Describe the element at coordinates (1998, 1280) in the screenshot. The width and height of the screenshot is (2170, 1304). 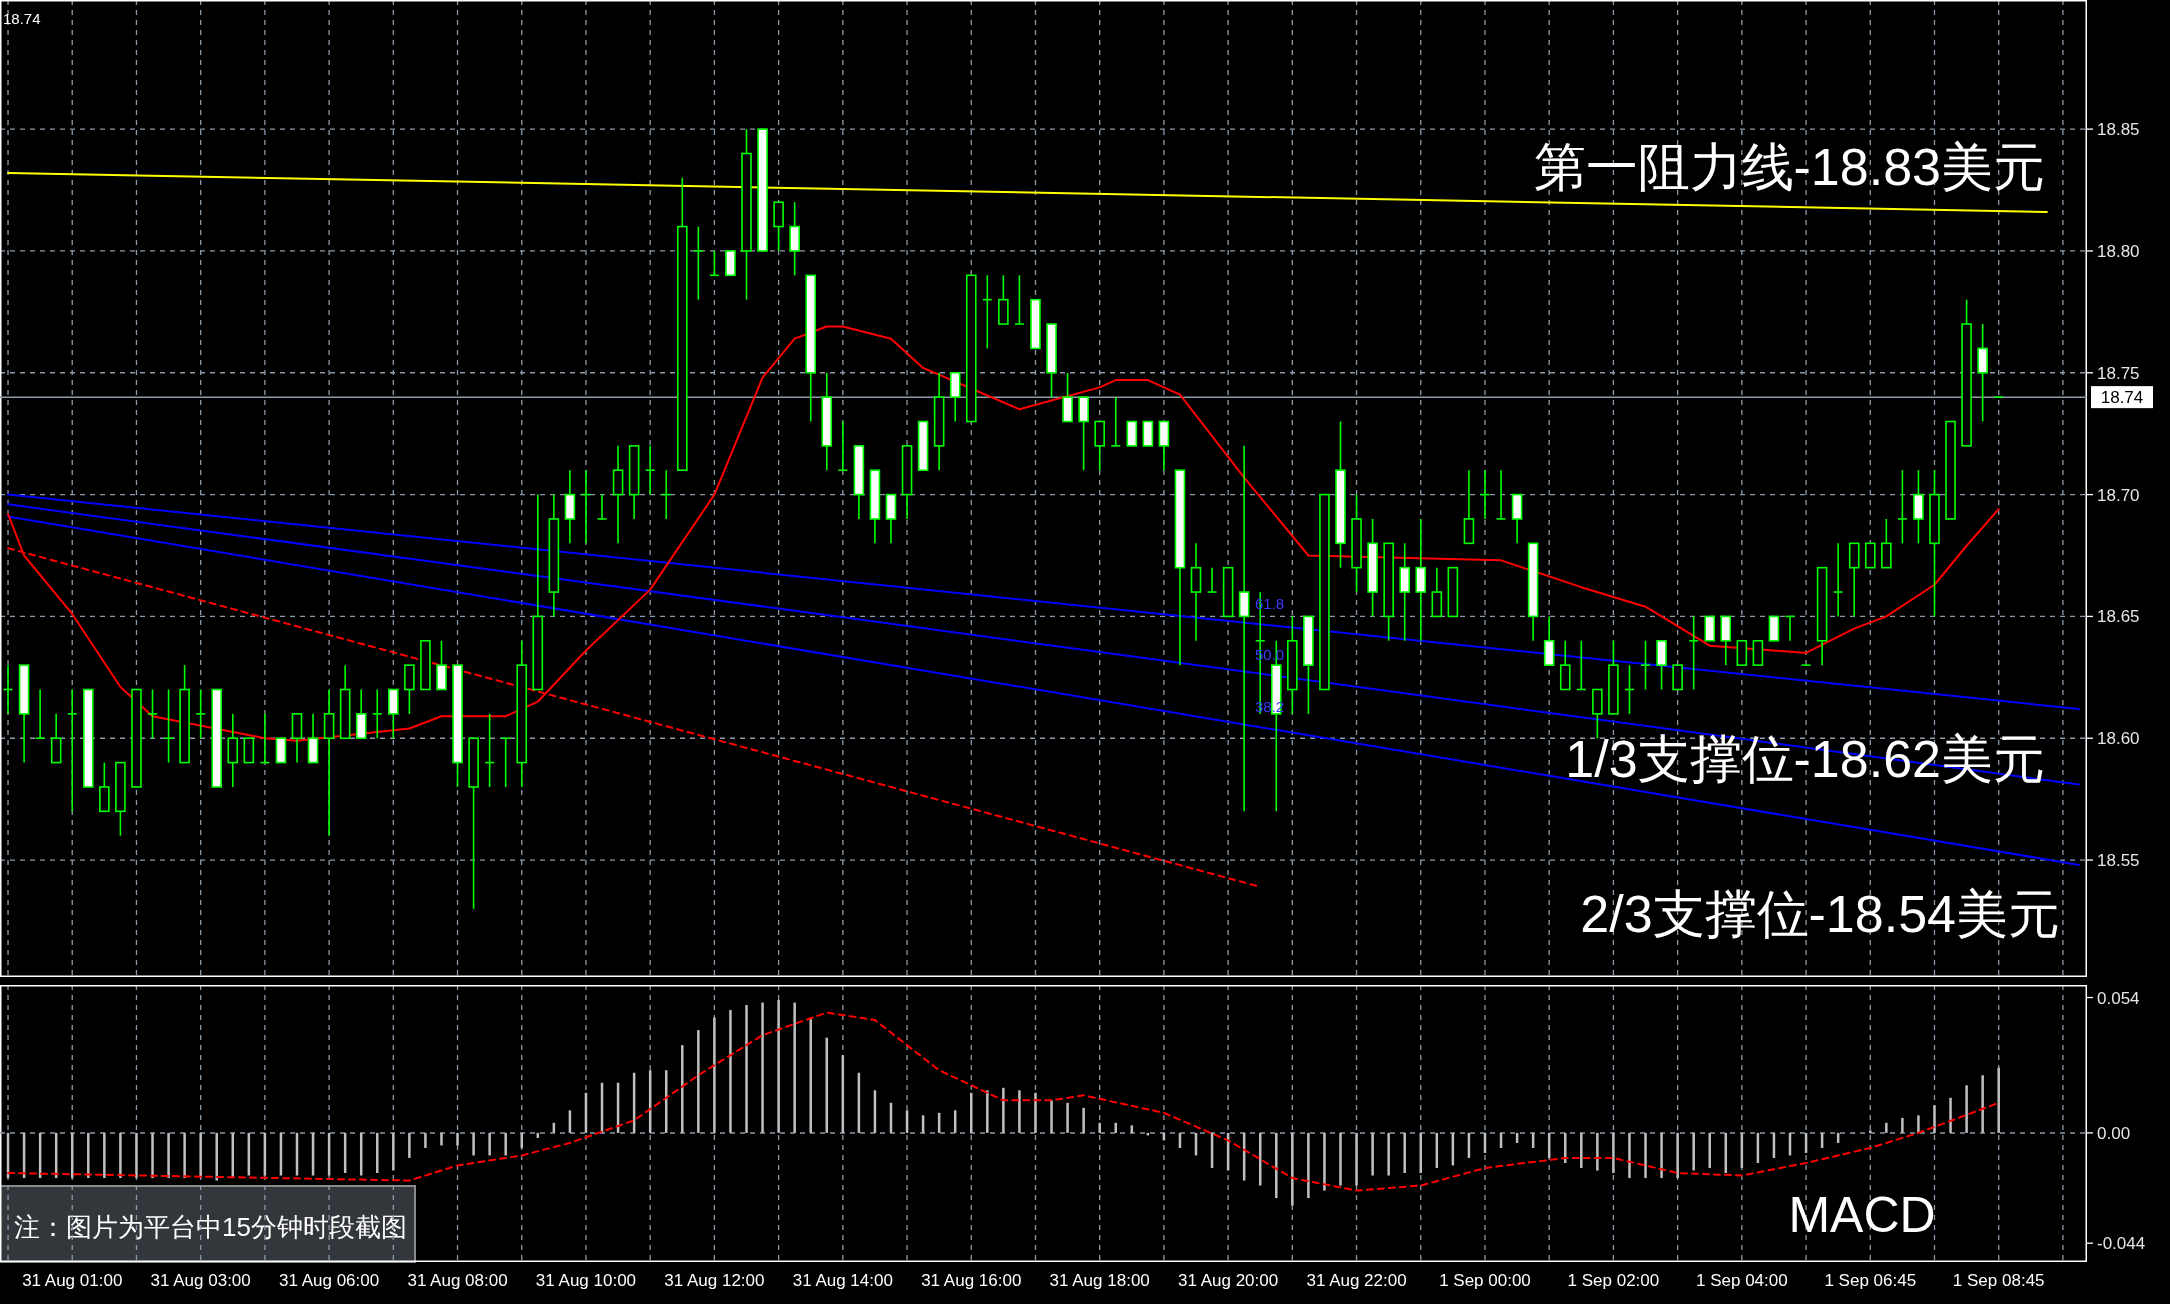
I see `x-tick-label: 1 Sep 08:45` at that location.